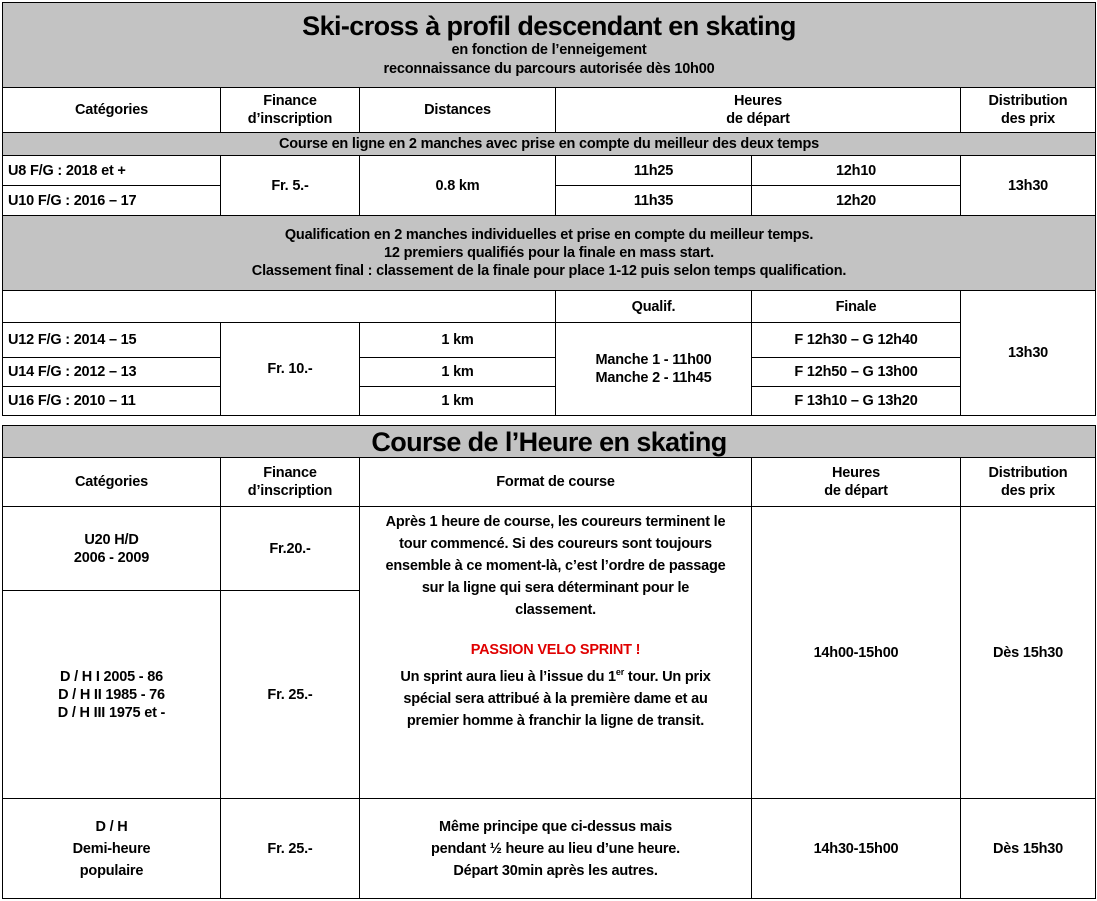  I want to click on category-name: D / H III, so click(81, 712).